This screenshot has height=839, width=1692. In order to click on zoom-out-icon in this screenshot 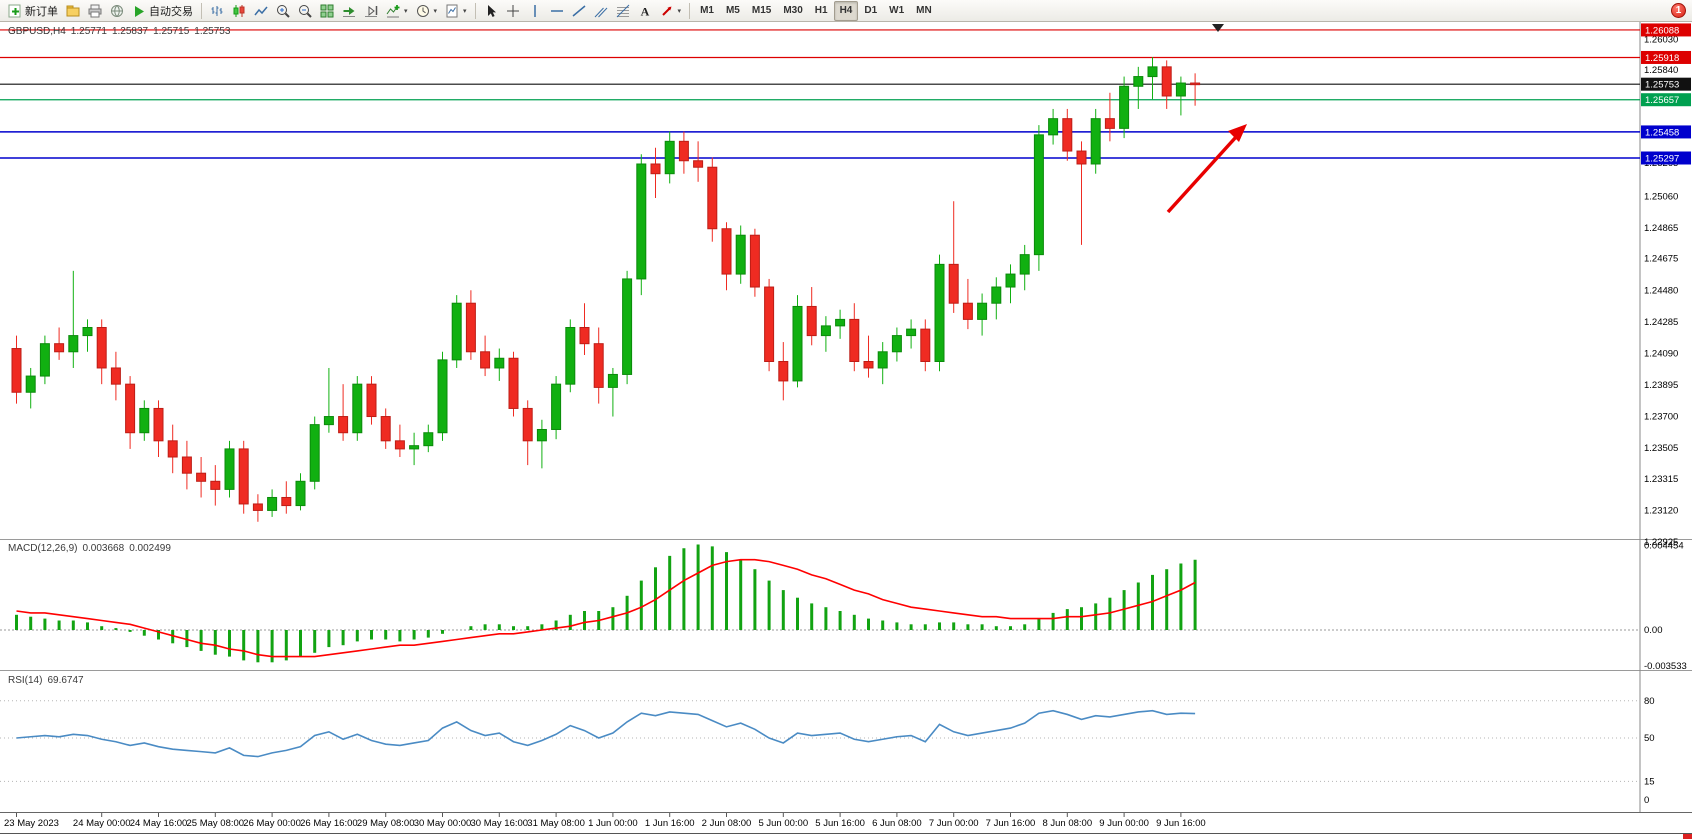, I will do `click(305, 11)`.